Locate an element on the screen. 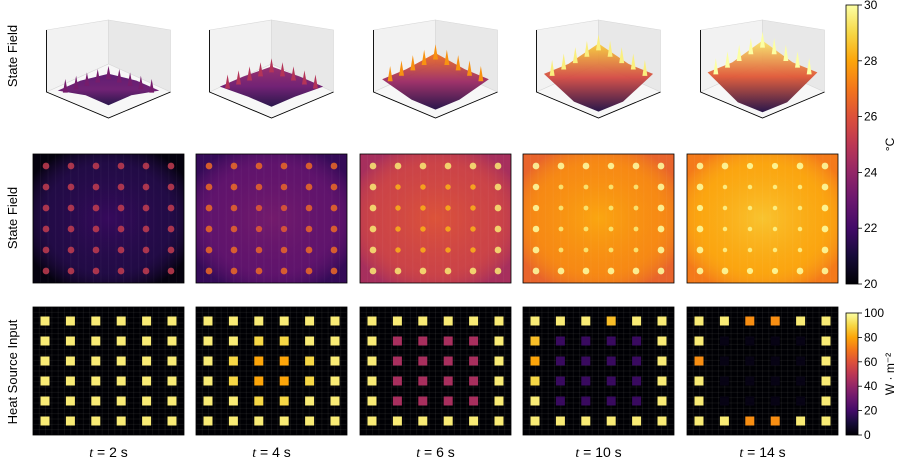 The height and width of the screenshot is (464, 900). colorbar-2: 0 20 40 60 80 100 W · m⁻² is located at coordinates (871, 374).